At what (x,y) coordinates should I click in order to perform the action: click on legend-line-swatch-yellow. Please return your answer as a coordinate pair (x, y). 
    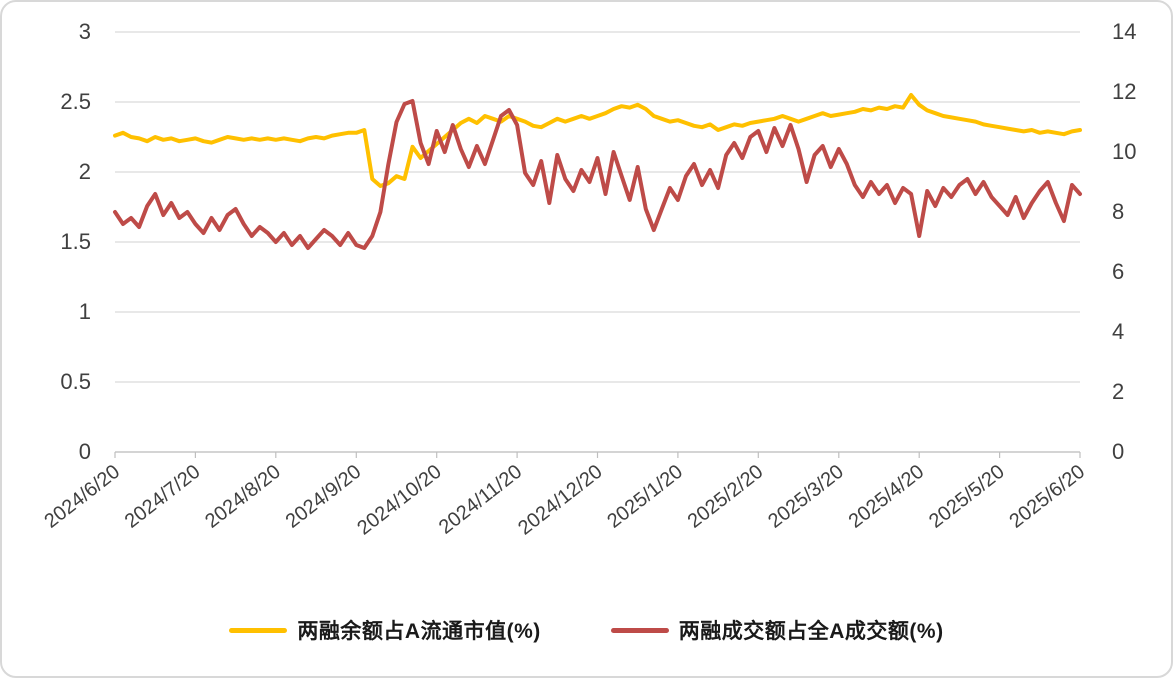
    Looking at the image, I should click on (258, 630).